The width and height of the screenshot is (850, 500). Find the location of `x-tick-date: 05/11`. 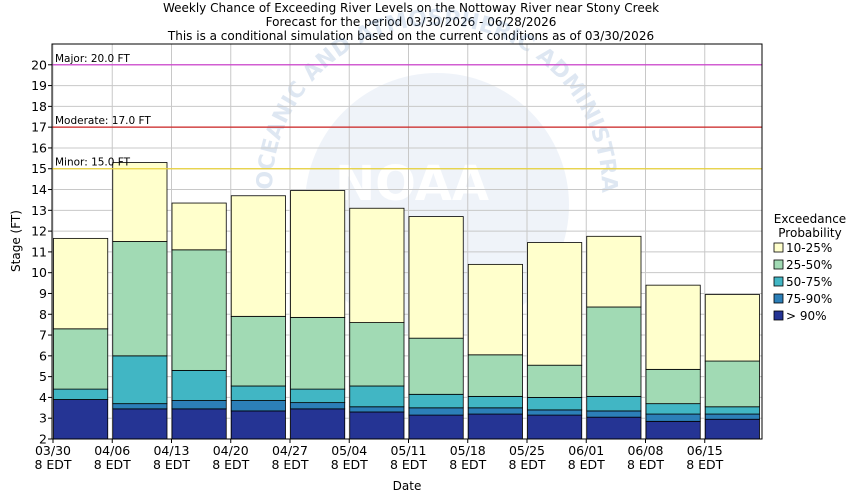

x-tick-date: 05/11 is located at coordinates (408, 450).